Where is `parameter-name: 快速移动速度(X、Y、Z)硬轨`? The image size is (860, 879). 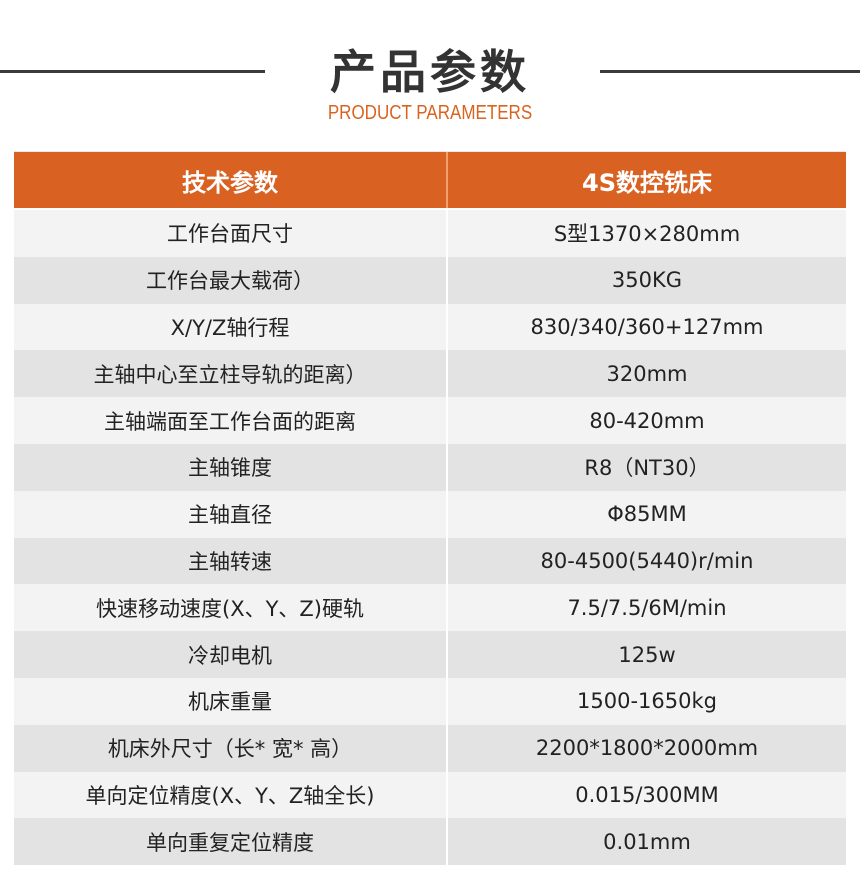
parameter-name: 快速移动速度(X、Y、Z)硬轨 is located at coordinates (231, 608).